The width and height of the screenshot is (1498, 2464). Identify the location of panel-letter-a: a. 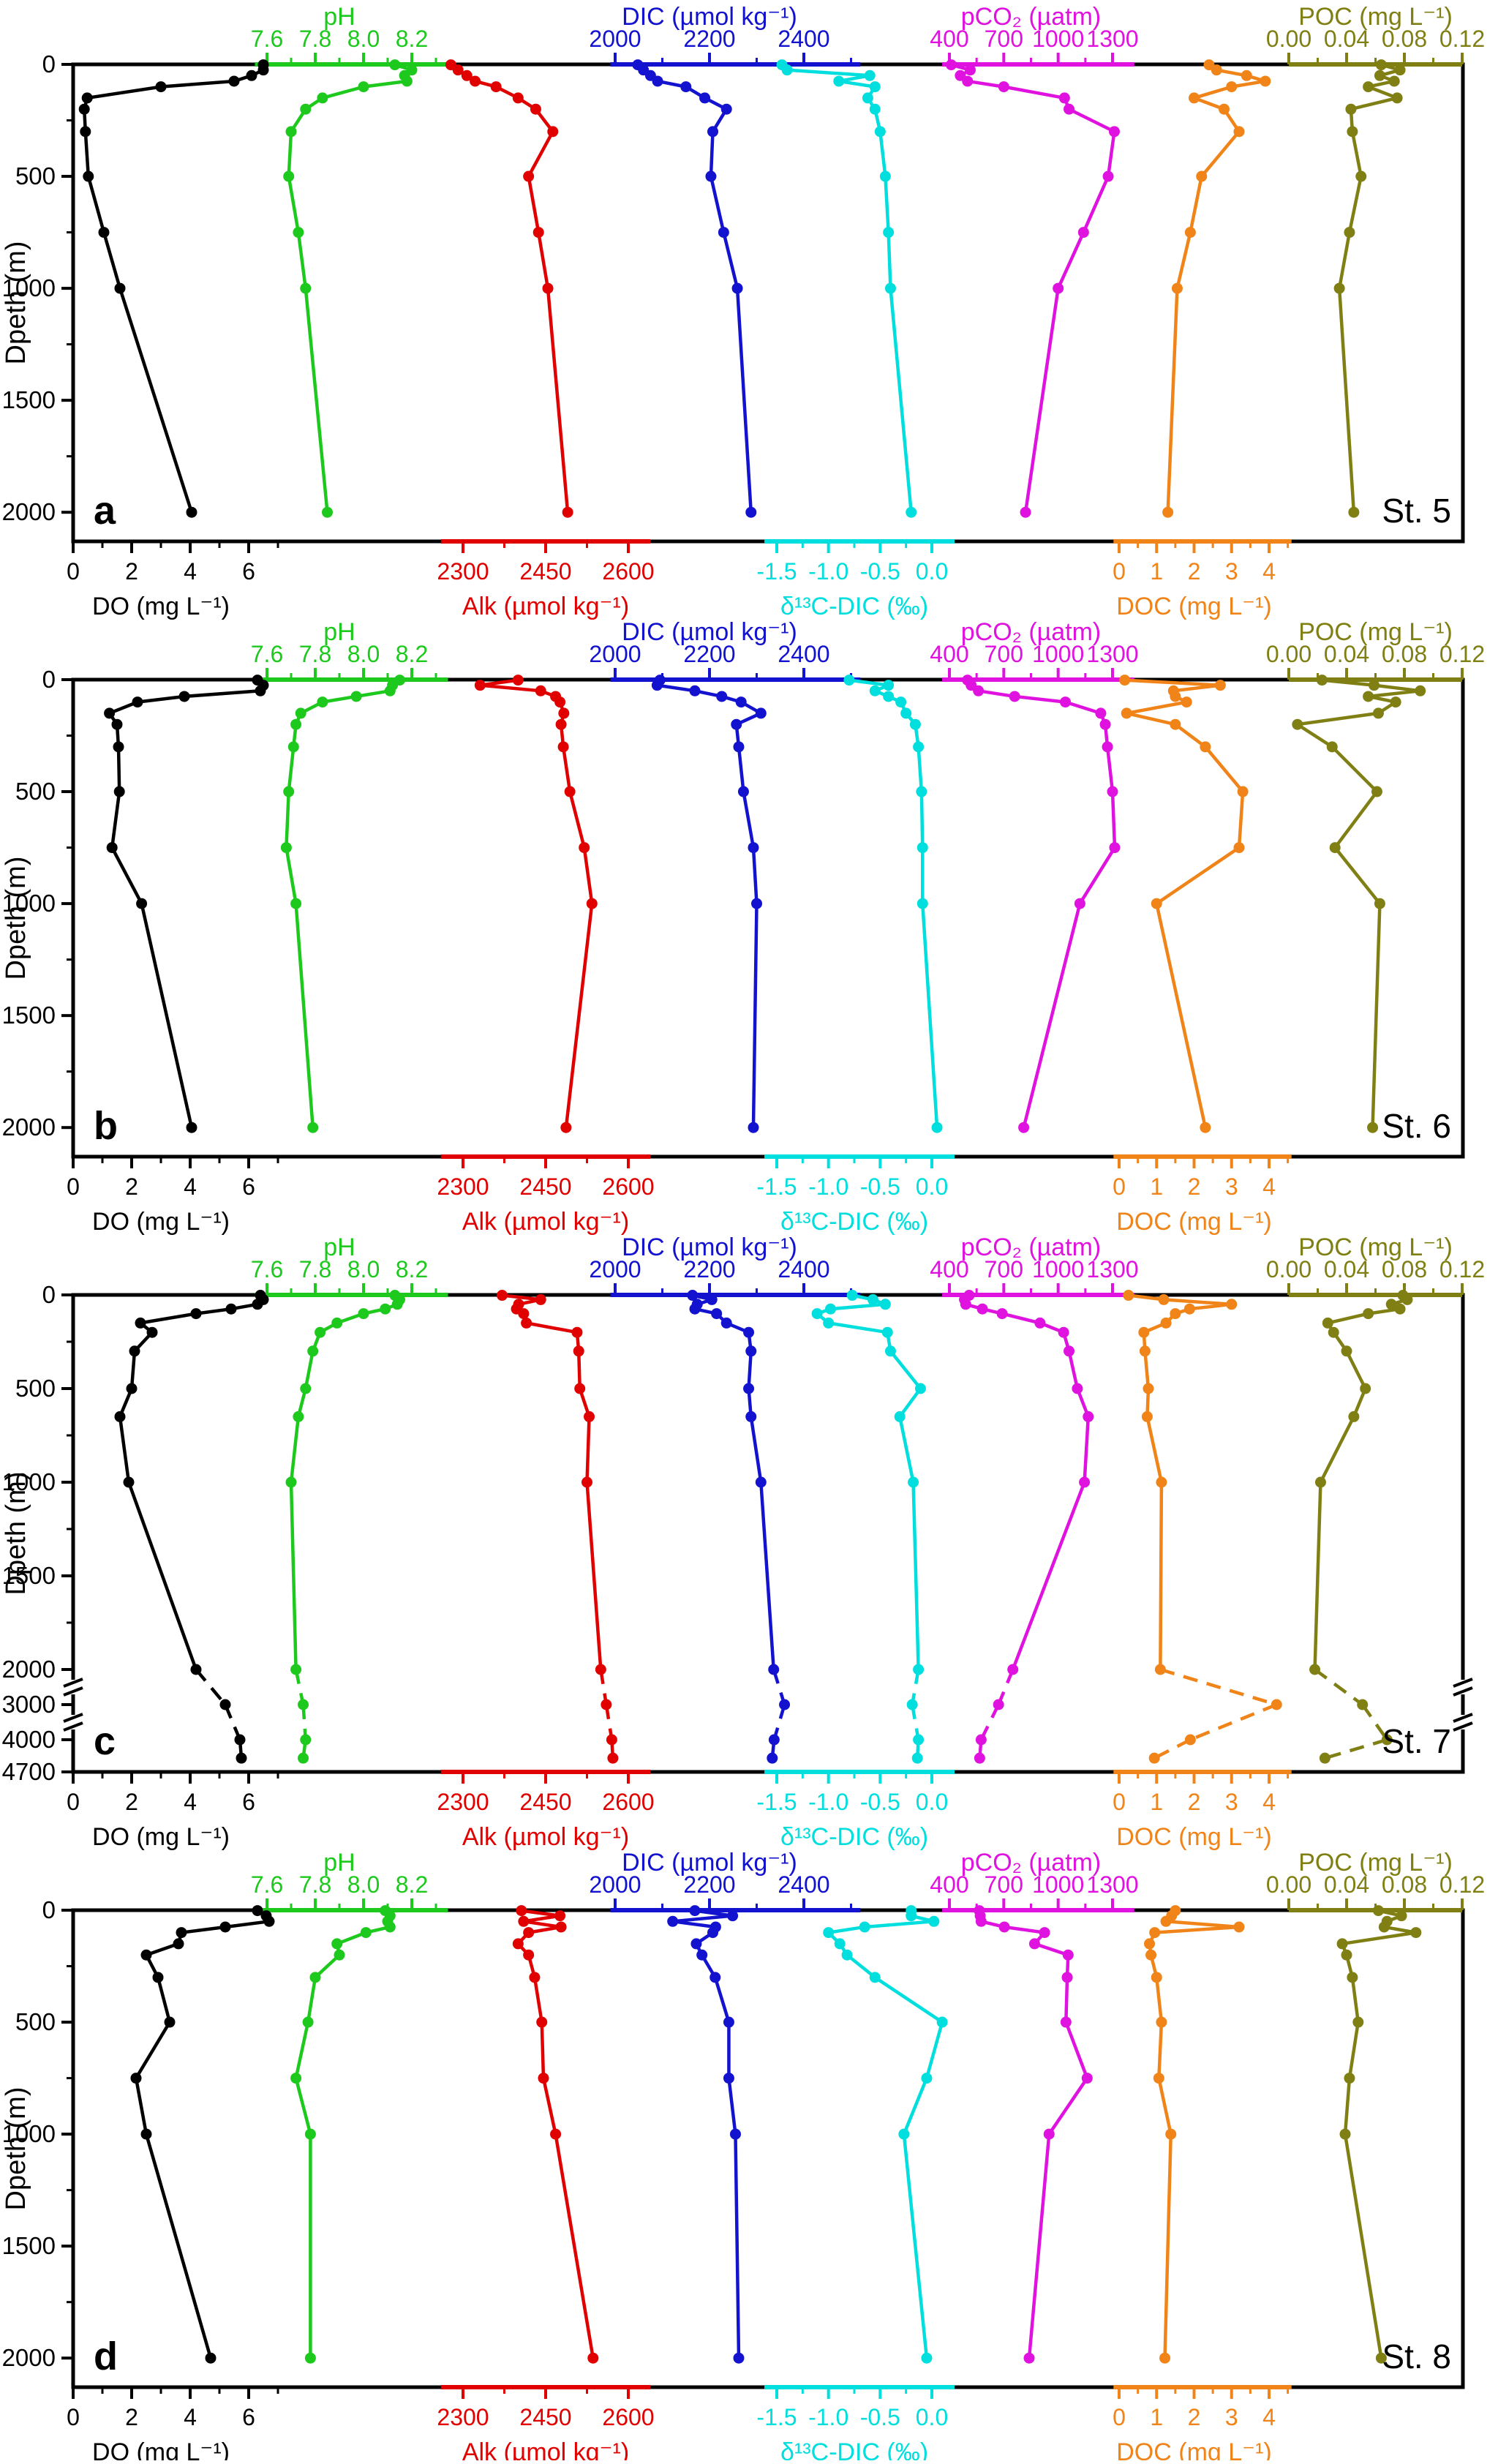
(105, 511).